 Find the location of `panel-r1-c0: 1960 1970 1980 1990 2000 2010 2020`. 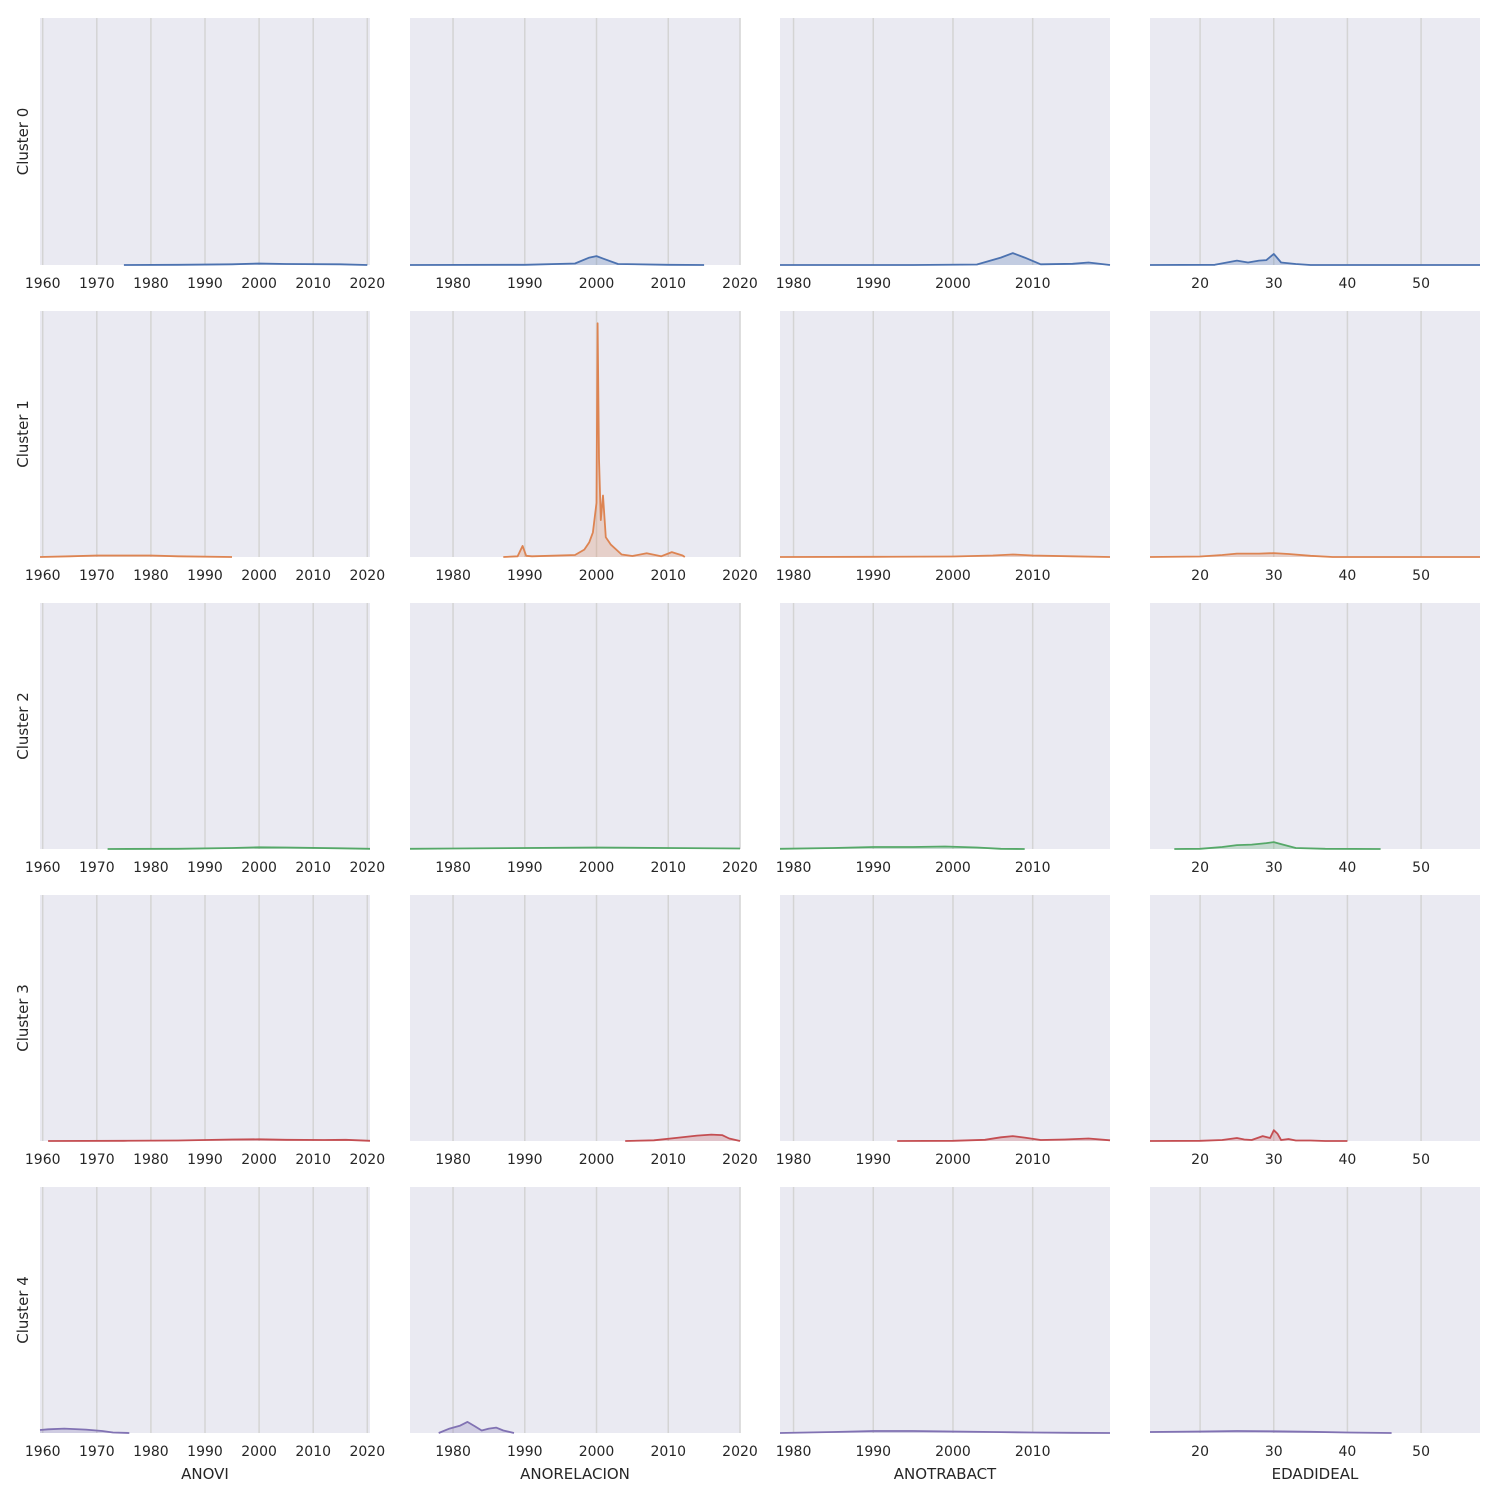

panel-r1-c0: 1960 1970 1980 1990 2000 2010 2020 is located at coordinates (205, 447).